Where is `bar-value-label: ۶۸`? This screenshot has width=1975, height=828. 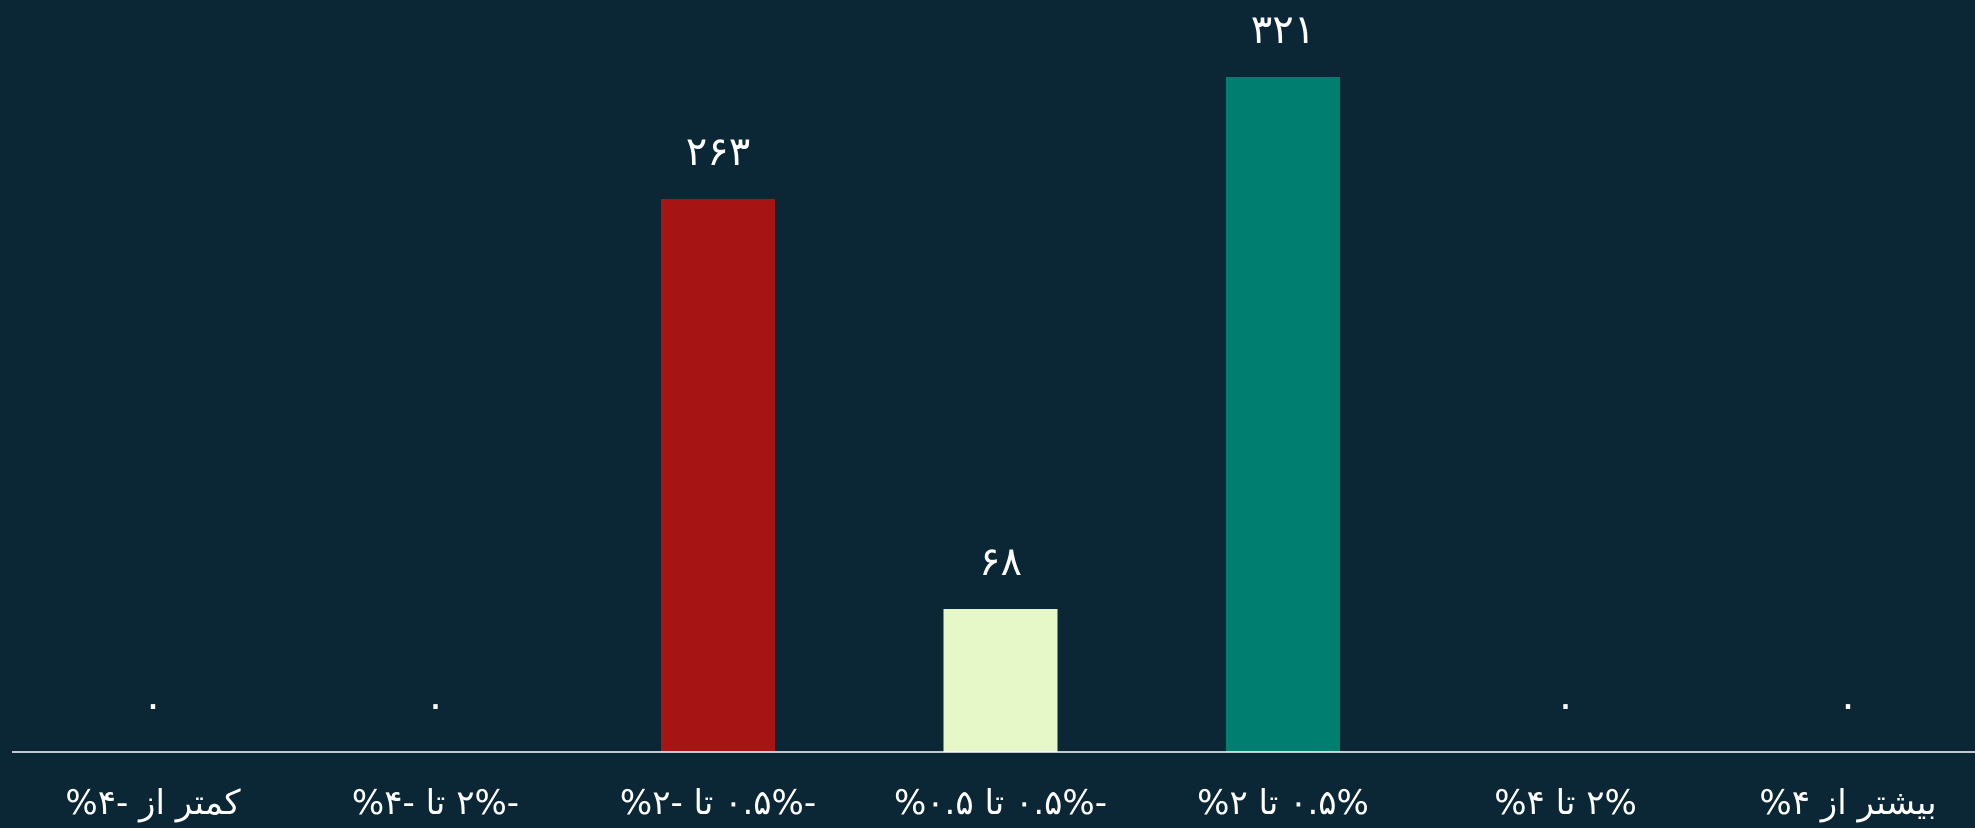
bar-value-label: ۶۸ is located at coordinates (1000, 562).